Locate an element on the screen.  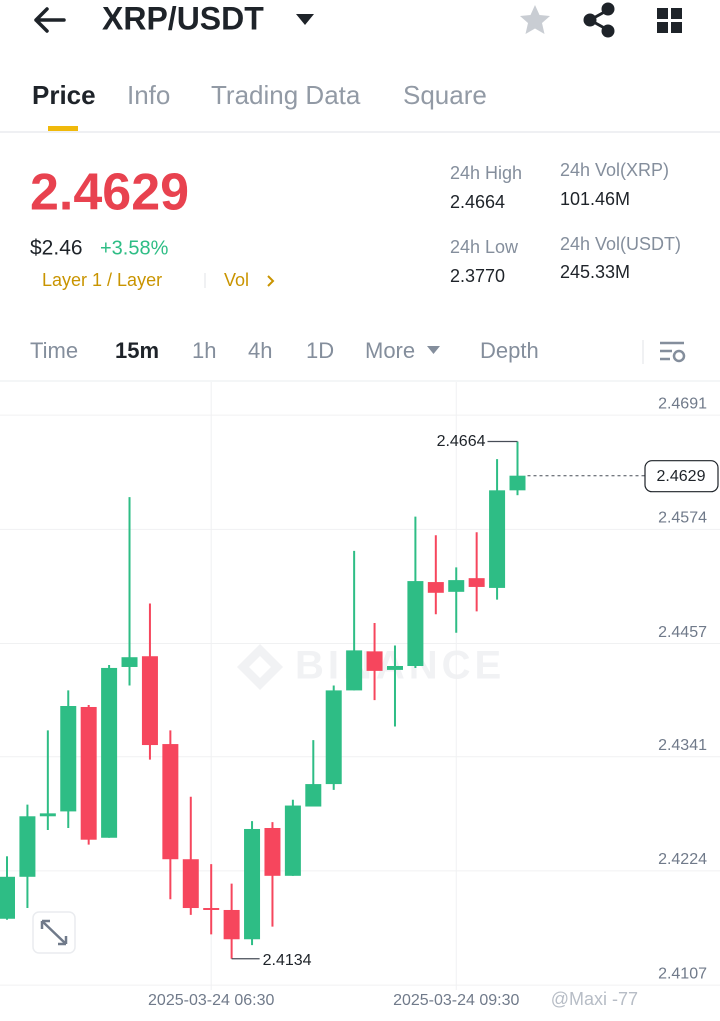
tab: Square is located at coordinates (445, 95).